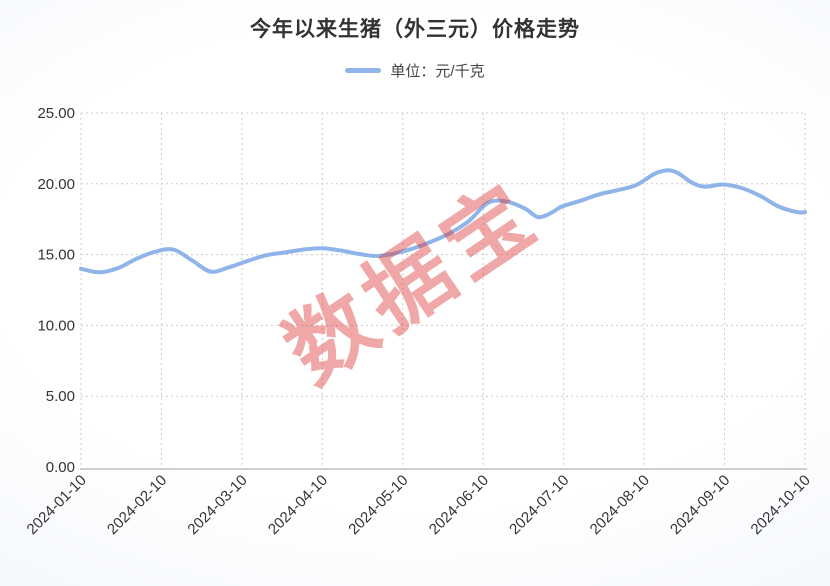 This screenshot has width=830, height=586. What do you see at coordinates (60, 396) in the screenshot?
I see `svg-text: 5.00` at bounding box center [60, 396].